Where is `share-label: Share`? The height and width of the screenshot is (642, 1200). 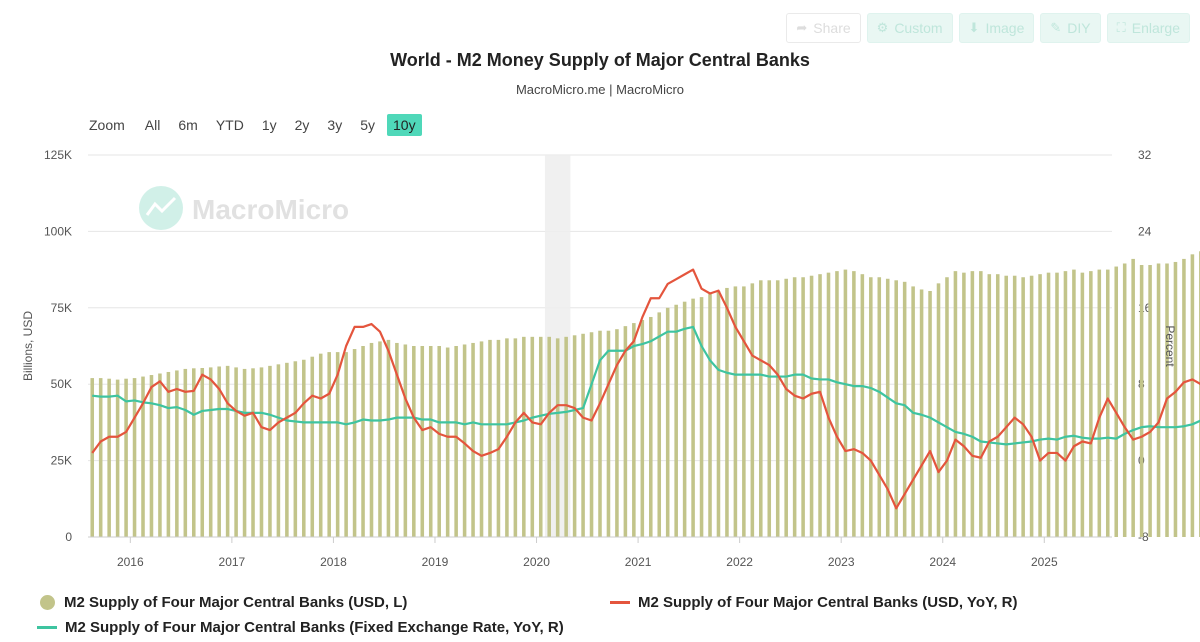 share-label: Share is located at coordinates (832, 28).